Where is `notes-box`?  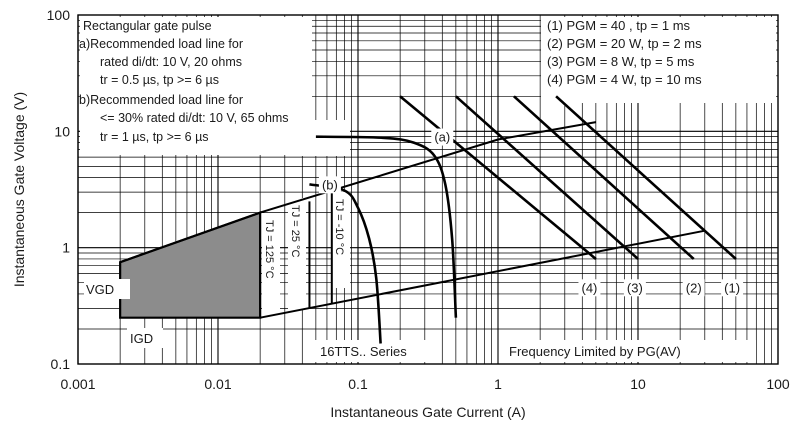 notes-box is located at coordinates (196, 86).